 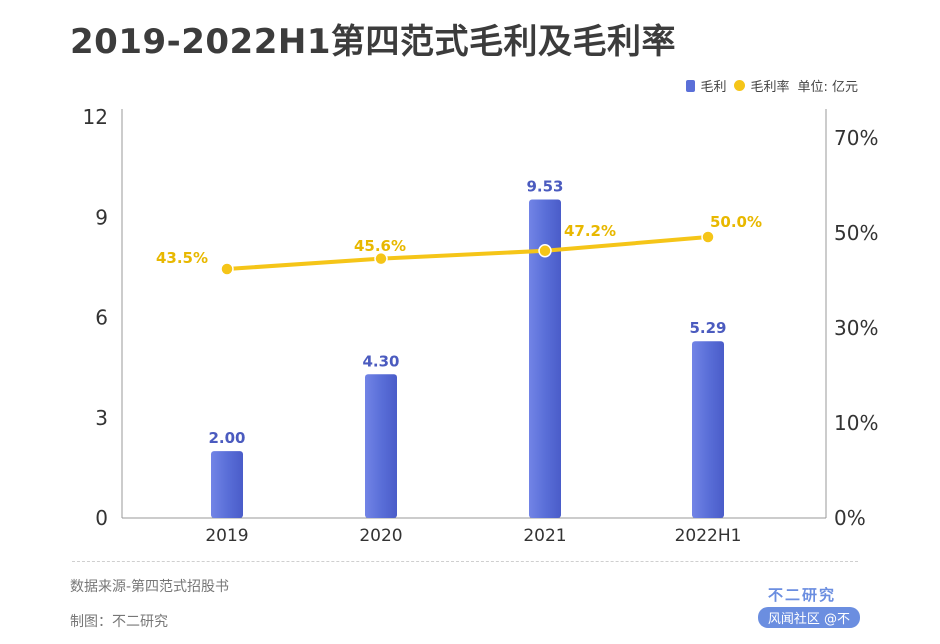 I want to click on unit-label: 单位: 亿元, so click(x=827, y=87).